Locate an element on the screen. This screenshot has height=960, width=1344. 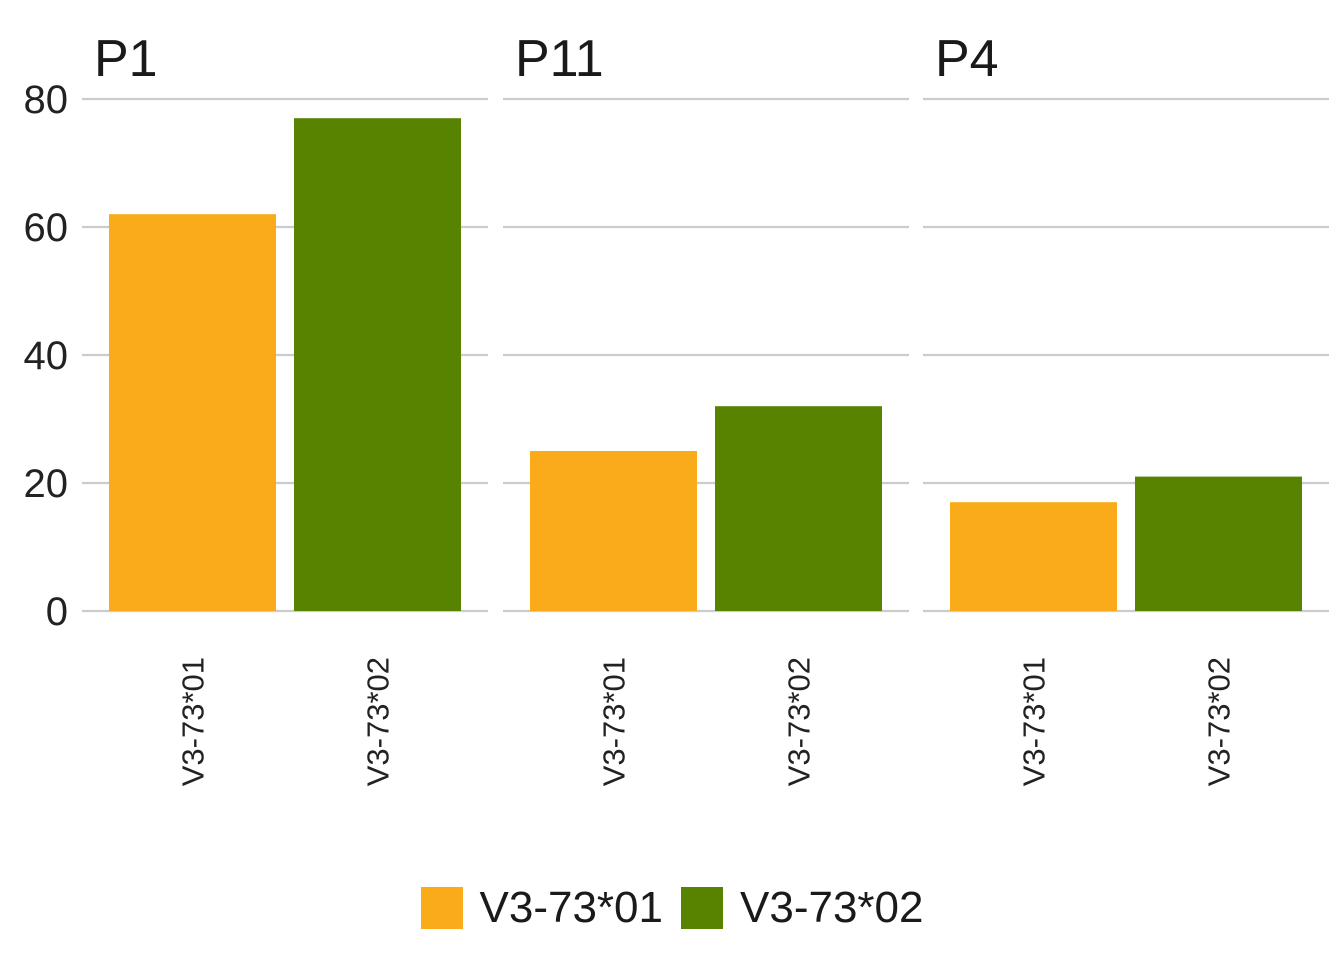
y-tick-label: 40 is located at coordinates (46, 356).